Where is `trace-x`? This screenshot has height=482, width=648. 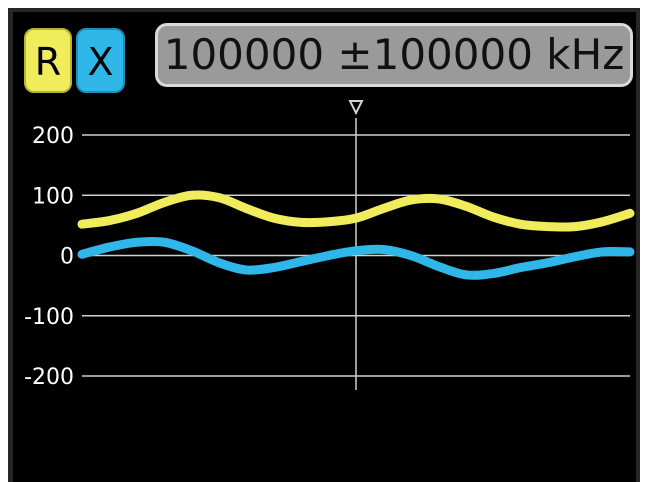
trace-x is located at coordinates (356, 258).